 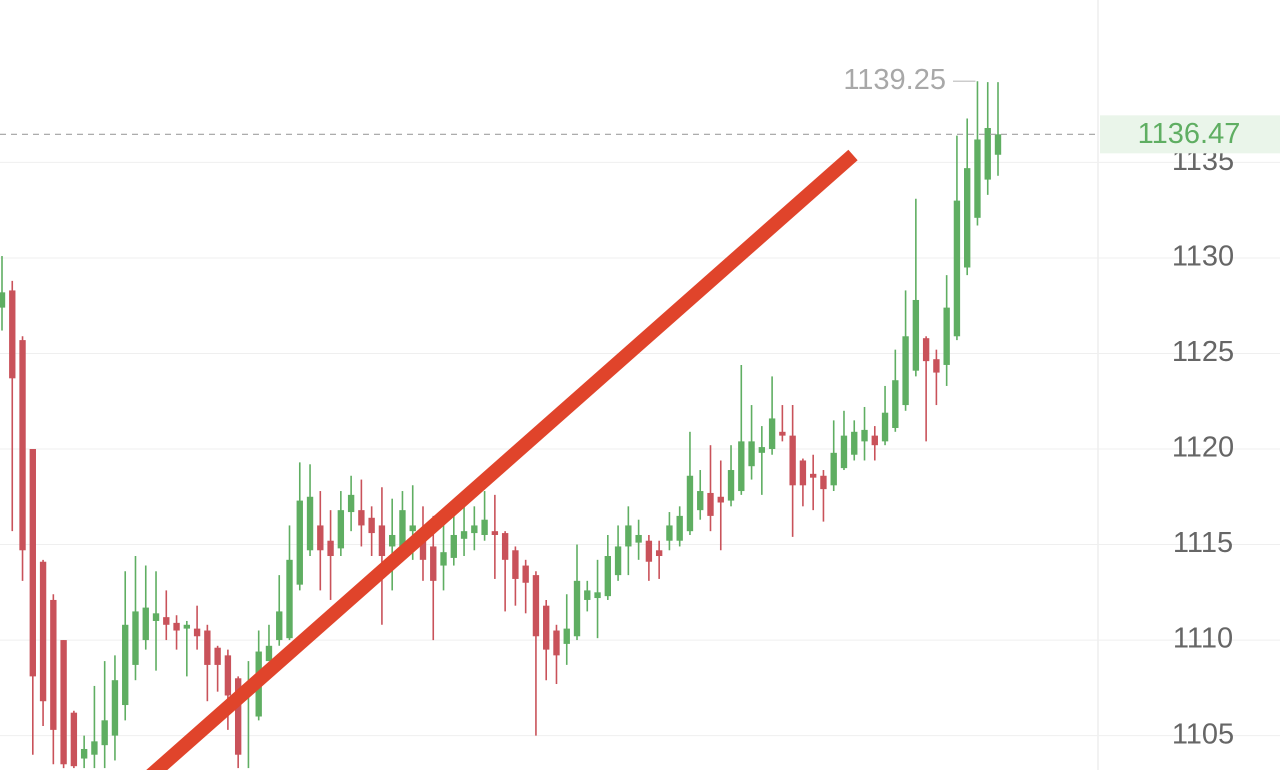 I want to click on y-tick-label: 1110, so click(x=1203, y=639).